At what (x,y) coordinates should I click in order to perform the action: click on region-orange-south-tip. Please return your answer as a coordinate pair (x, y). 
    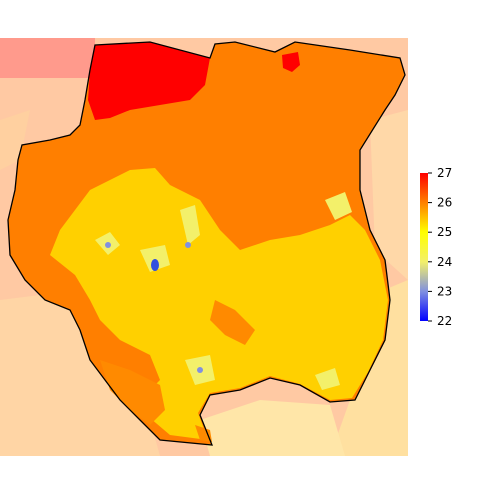
    Looking at the image, I should click on (203, 433).